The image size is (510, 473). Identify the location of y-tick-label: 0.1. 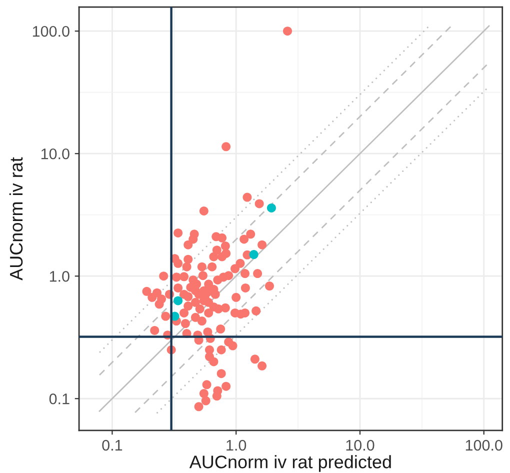
(59, 398).